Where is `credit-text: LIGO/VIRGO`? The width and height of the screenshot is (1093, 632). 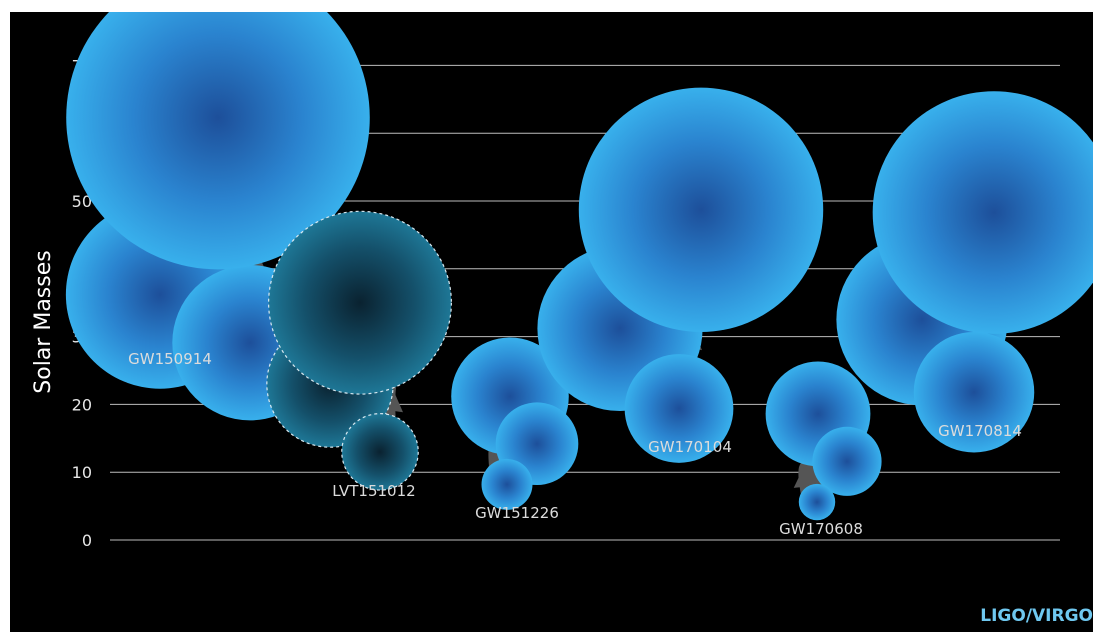
credit-text: LIGO/VIRGO is located at coordinates (1036, 616).